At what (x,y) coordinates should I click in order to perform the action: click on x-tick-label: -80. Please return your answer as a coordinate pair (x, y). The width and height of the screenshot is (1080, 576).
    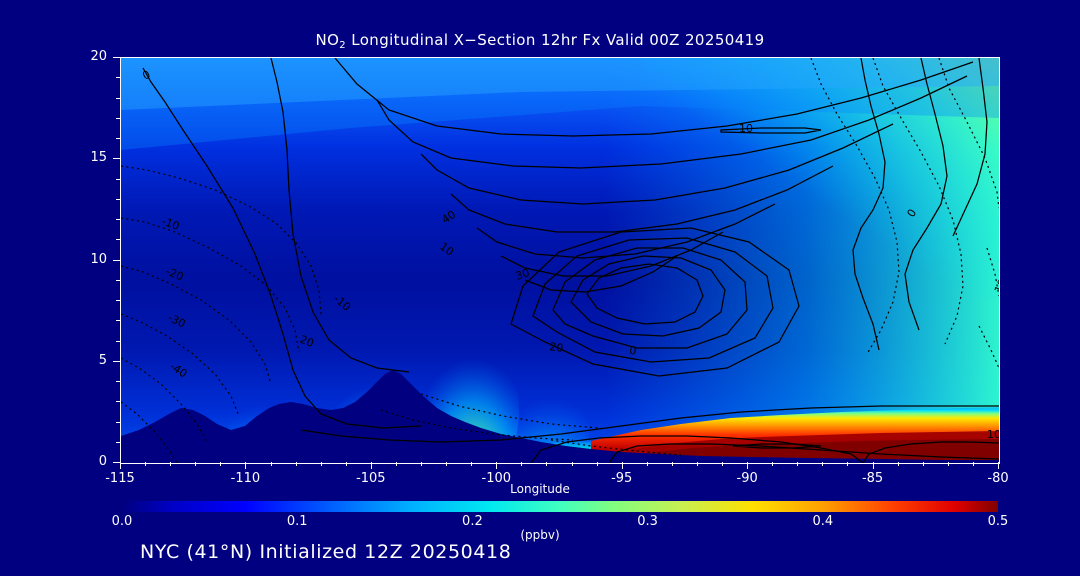
    Looking at the image, I should click on (998, 478).